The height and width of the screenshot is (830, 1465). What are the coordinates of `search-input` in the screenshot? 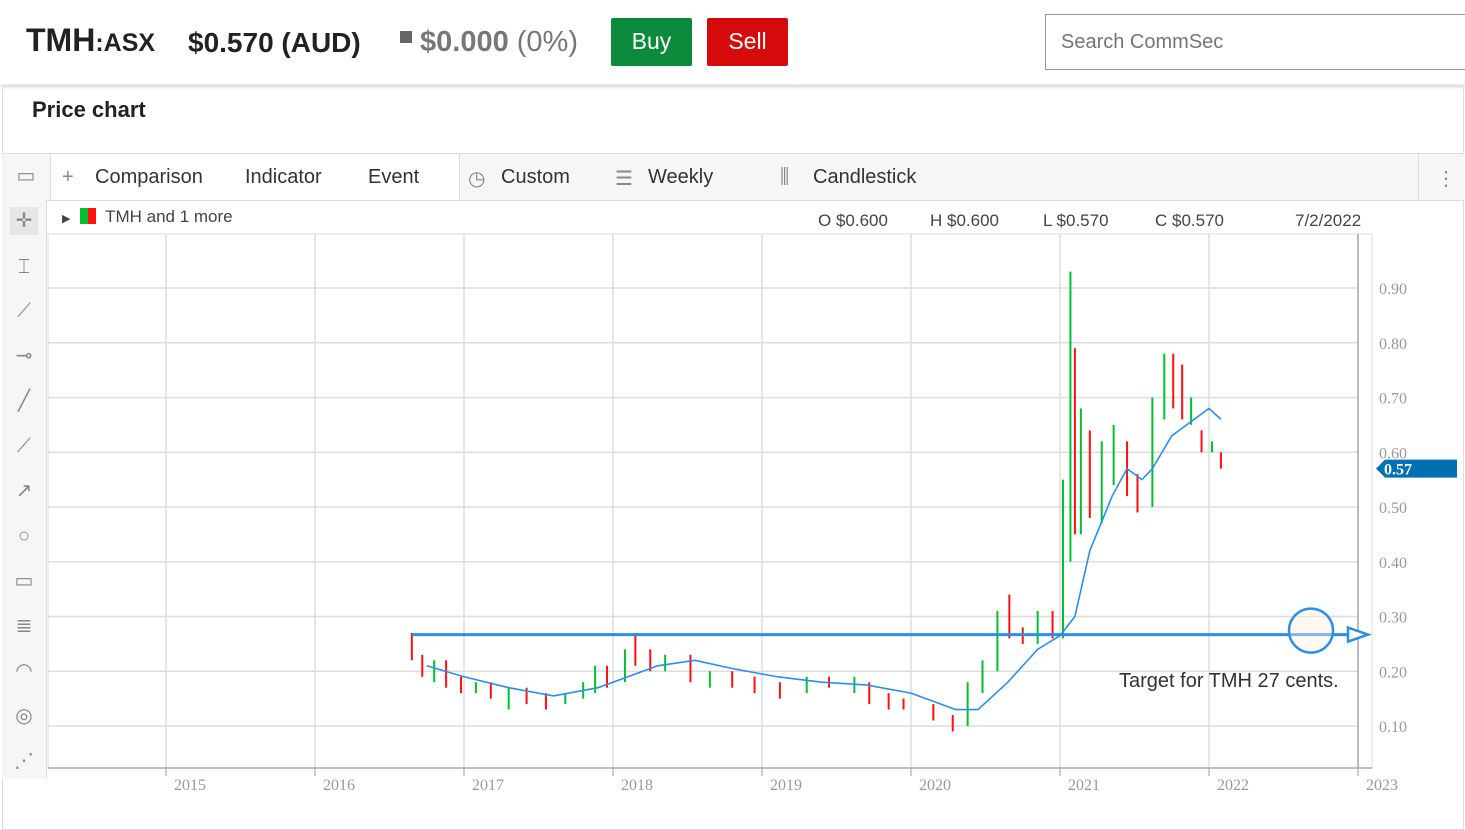 It's located at (1255, 42).